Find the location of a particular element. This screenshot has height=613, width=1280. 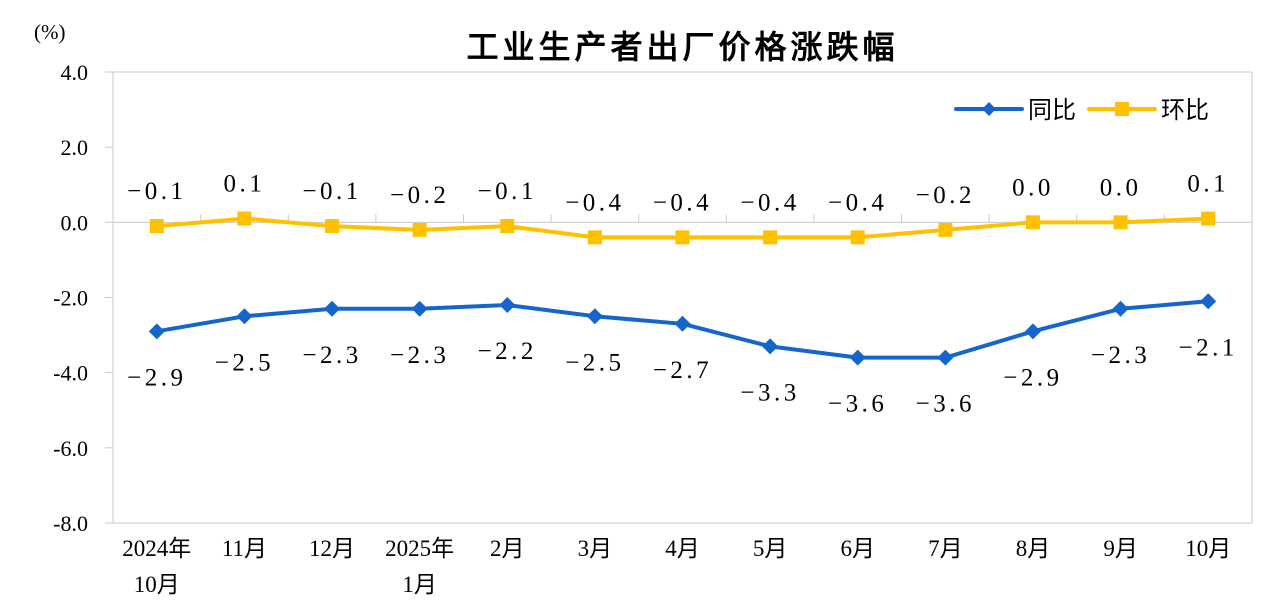

y-tick-label: -4.0 is located at coordinates (70, 373).